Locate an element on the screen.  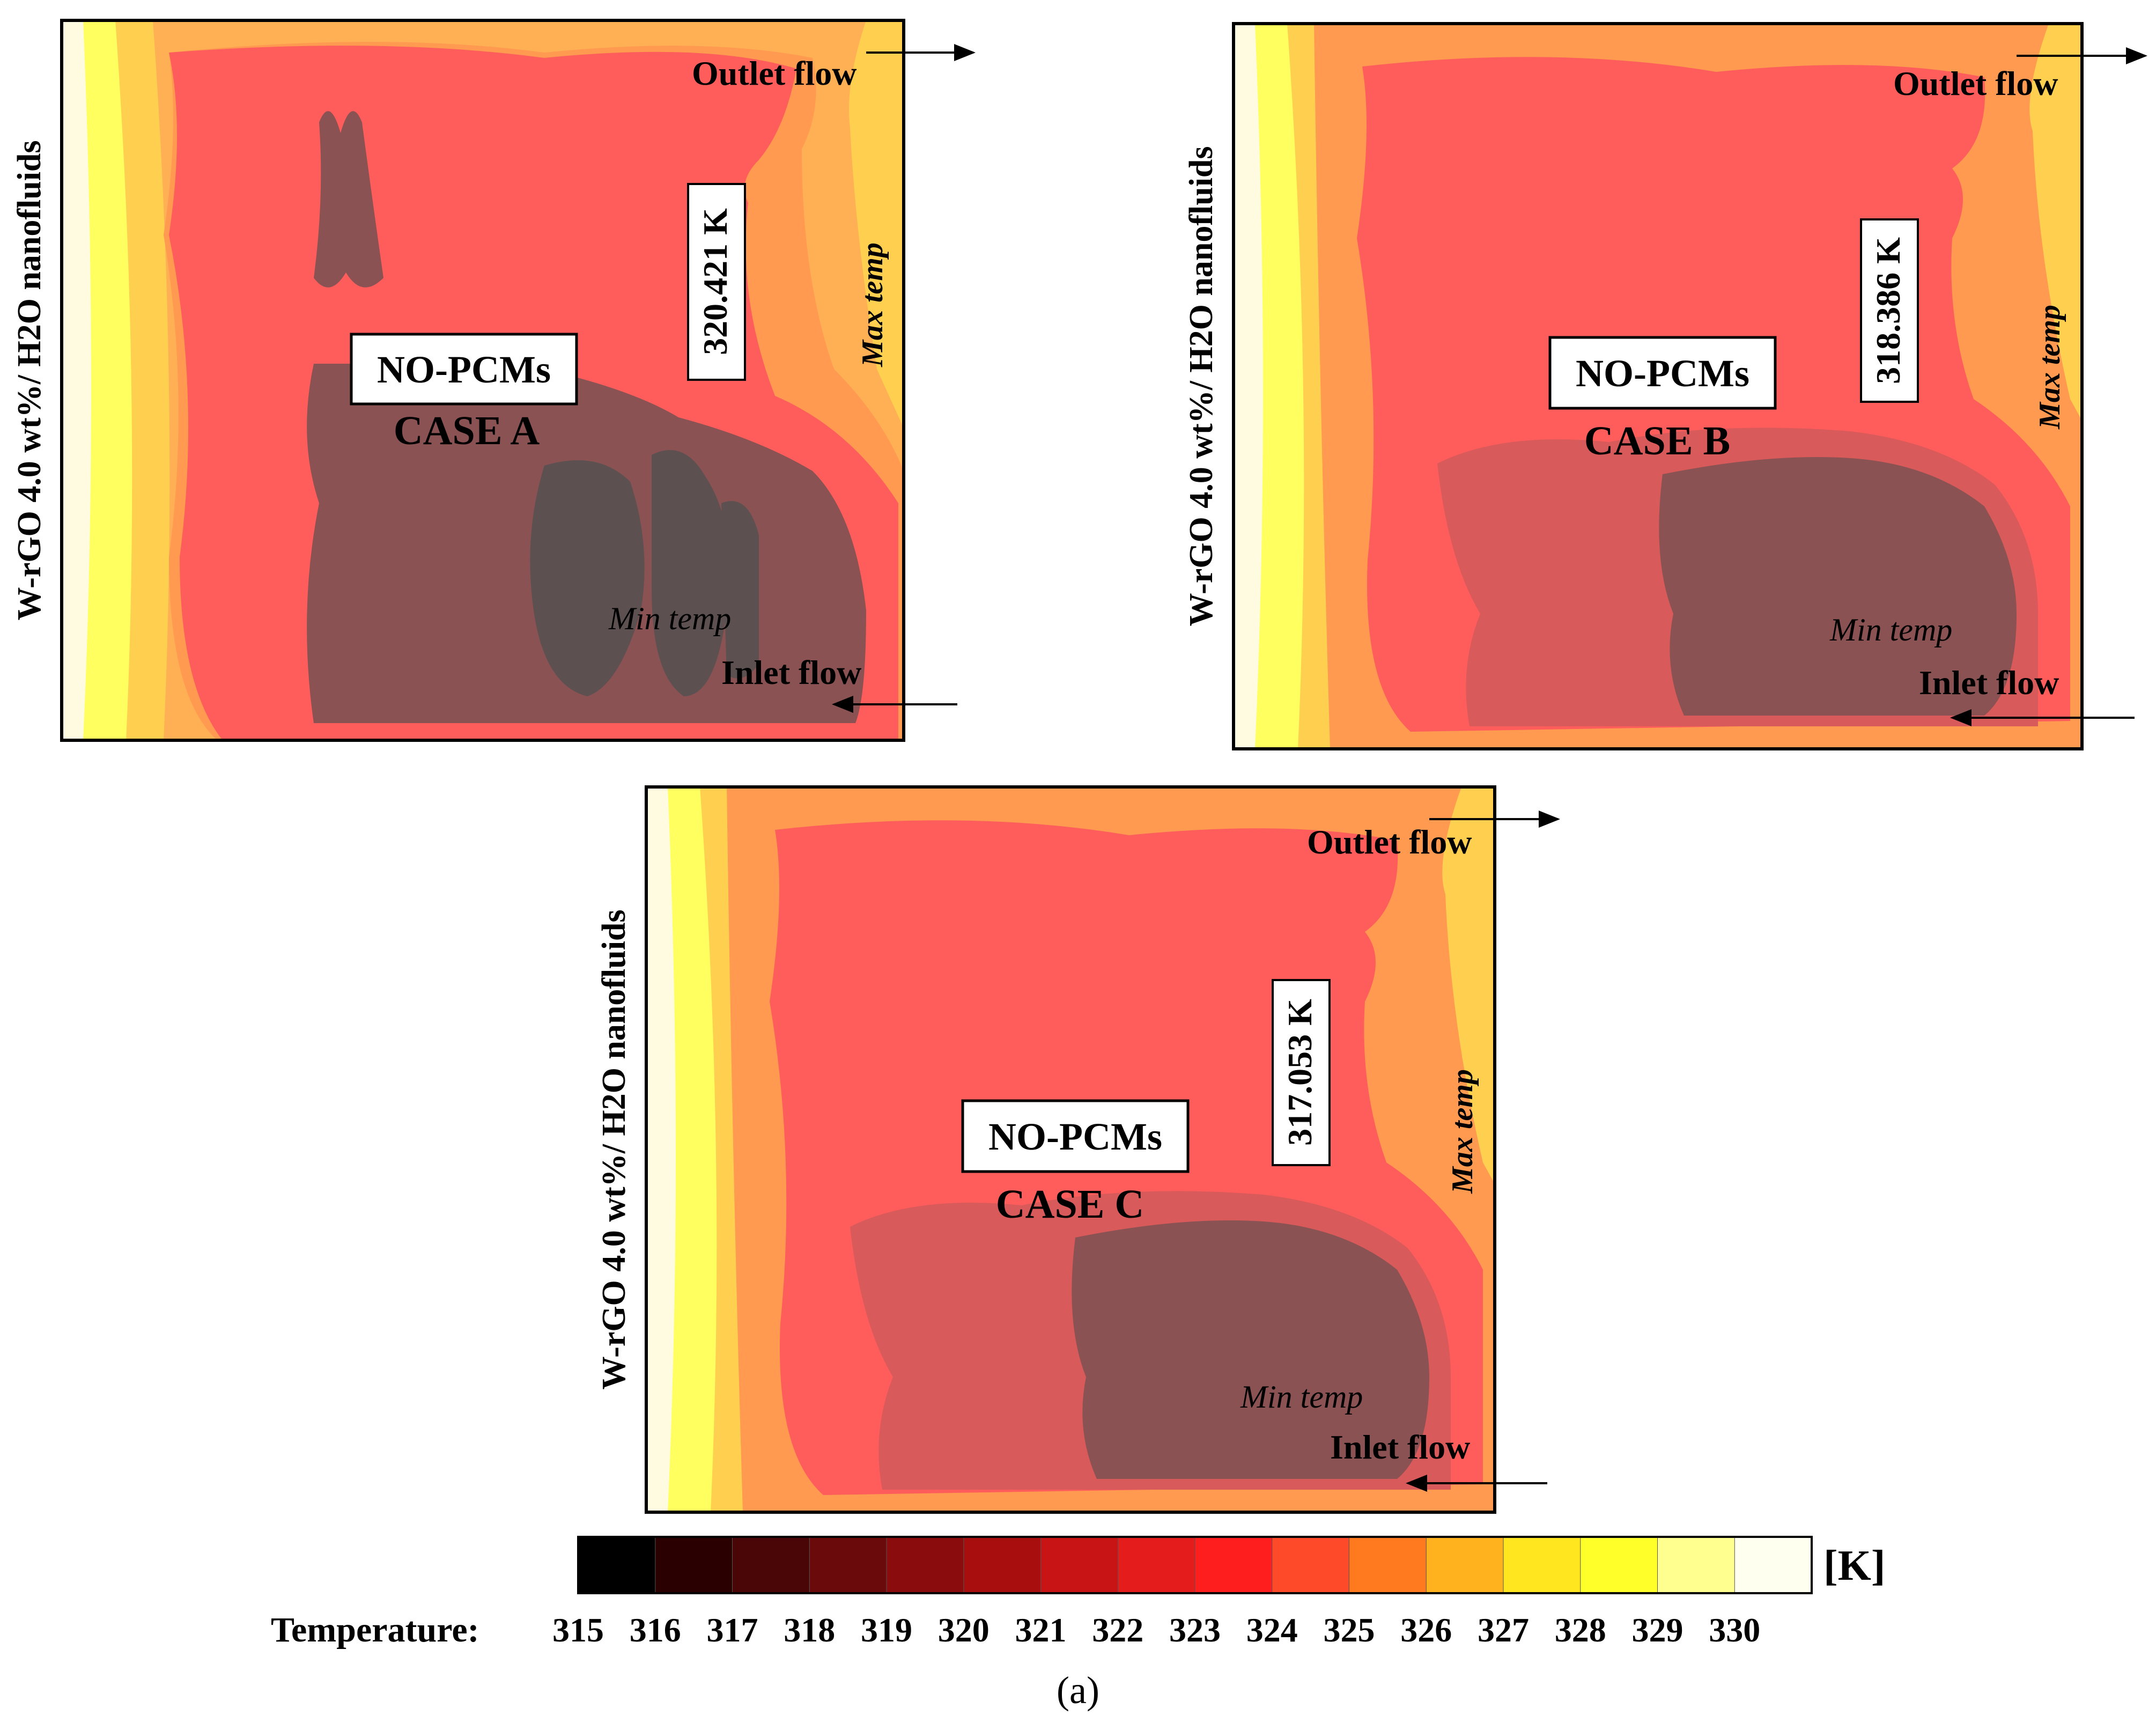
case-label-b: CASE B is located at coordinates (1657, 441).